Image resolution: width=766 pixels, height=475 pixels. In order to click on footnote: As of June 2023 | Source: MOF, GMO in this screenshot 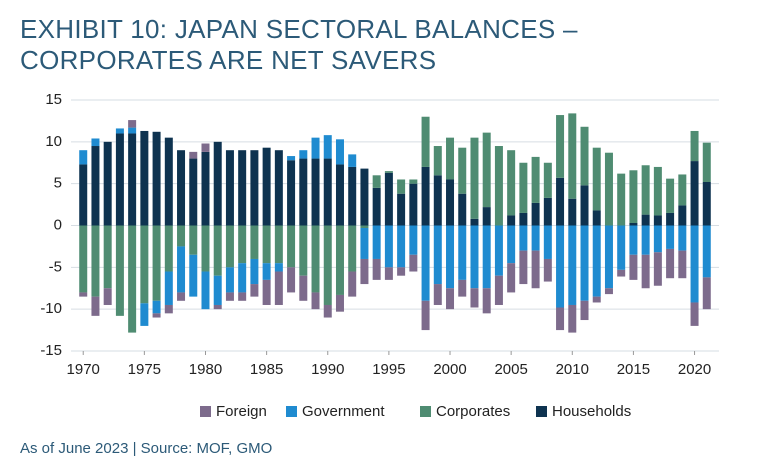, I will do `click(146, 448)`.